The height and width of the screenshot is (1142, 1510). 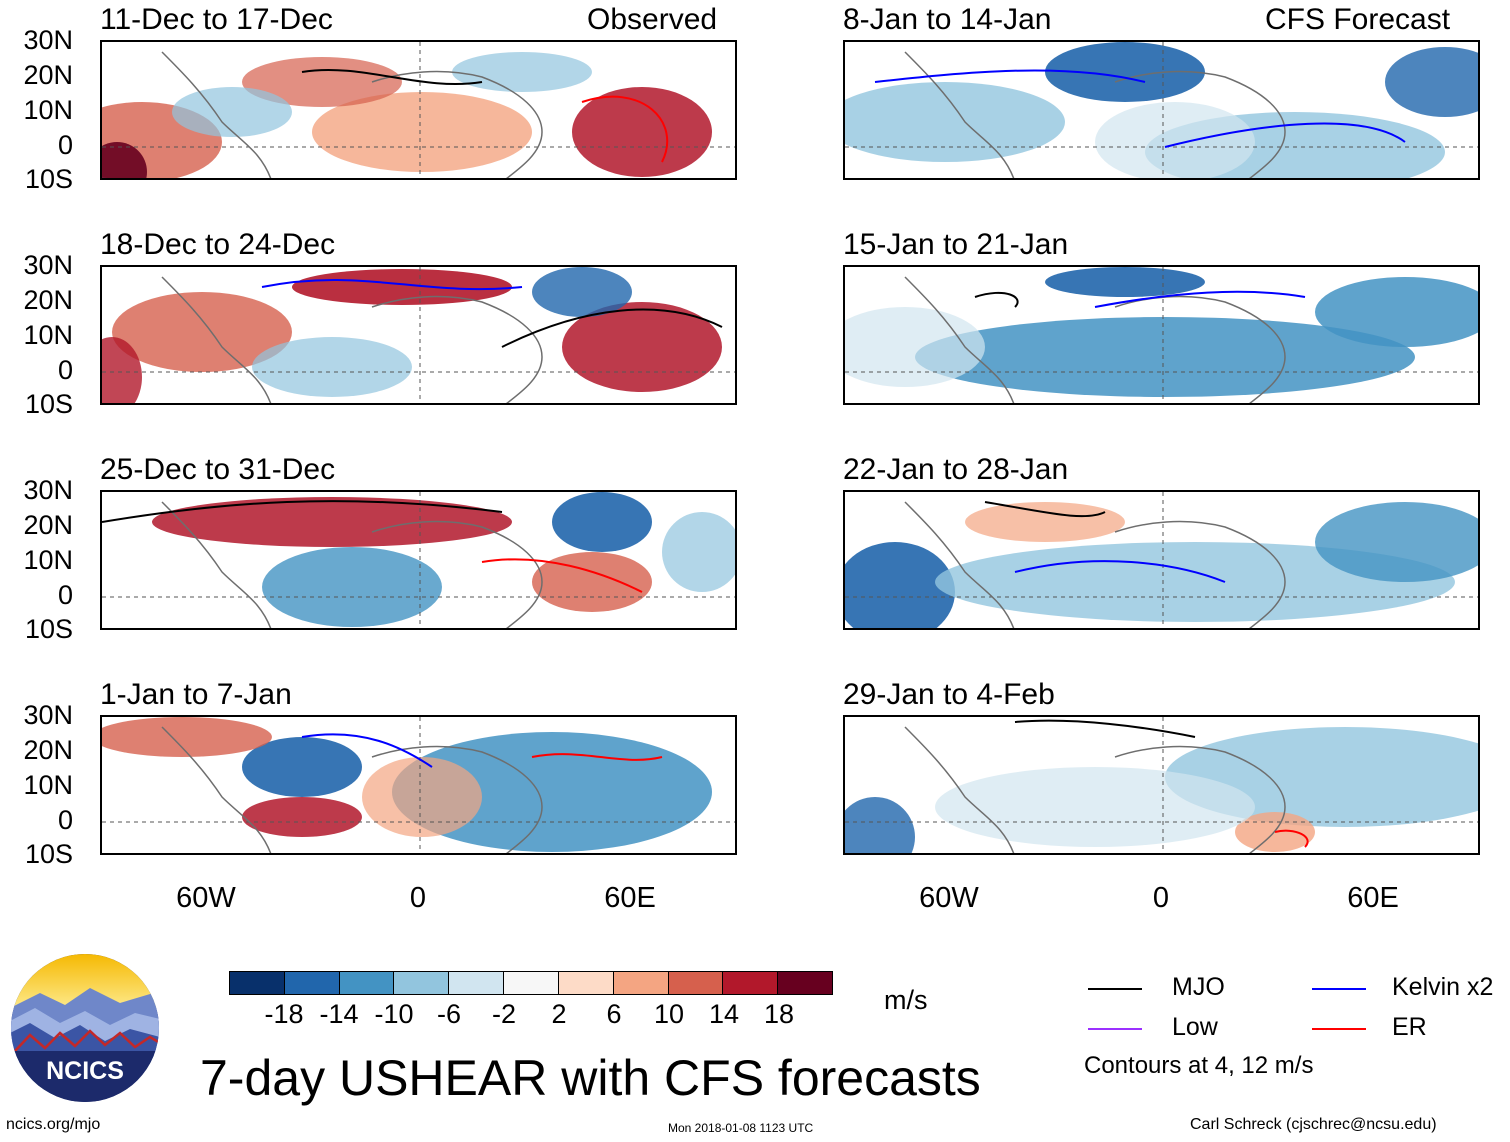 I want to click on colorbar-label: 14, so click(x=724, y=1014).